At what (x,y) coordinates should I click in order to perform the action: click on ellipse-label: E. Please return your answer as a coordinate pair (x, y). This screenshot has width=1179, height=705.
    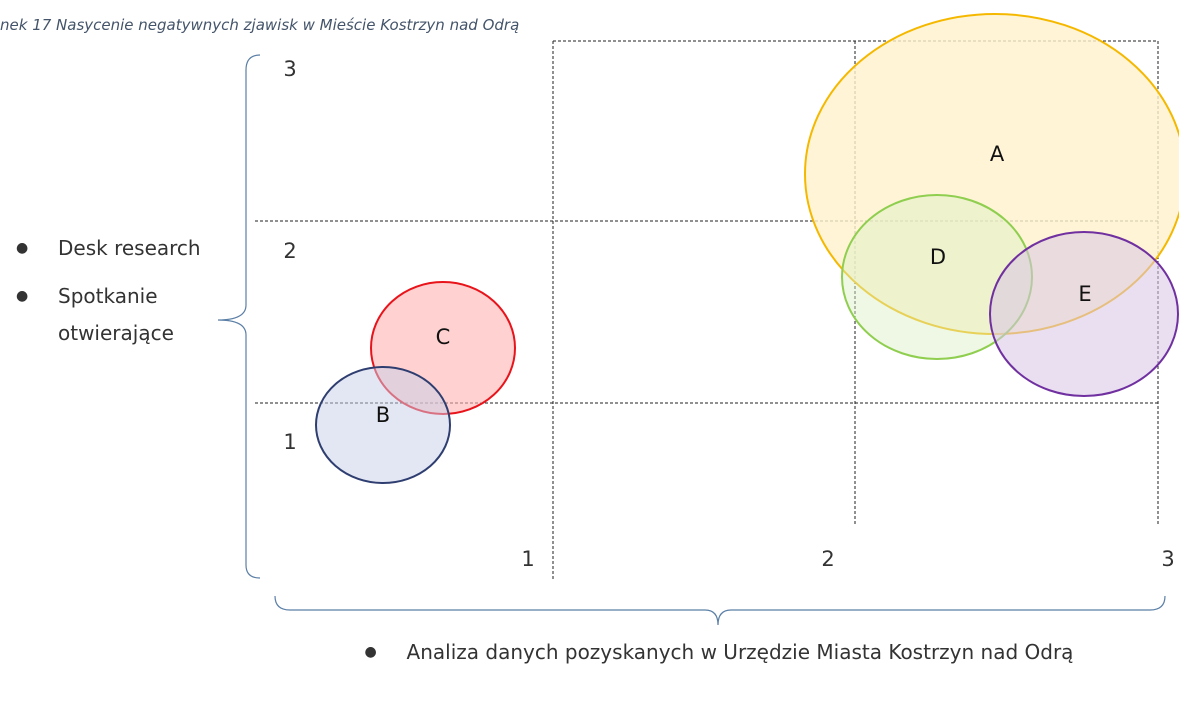
    Looking at the image, I should click on (1084, 294).